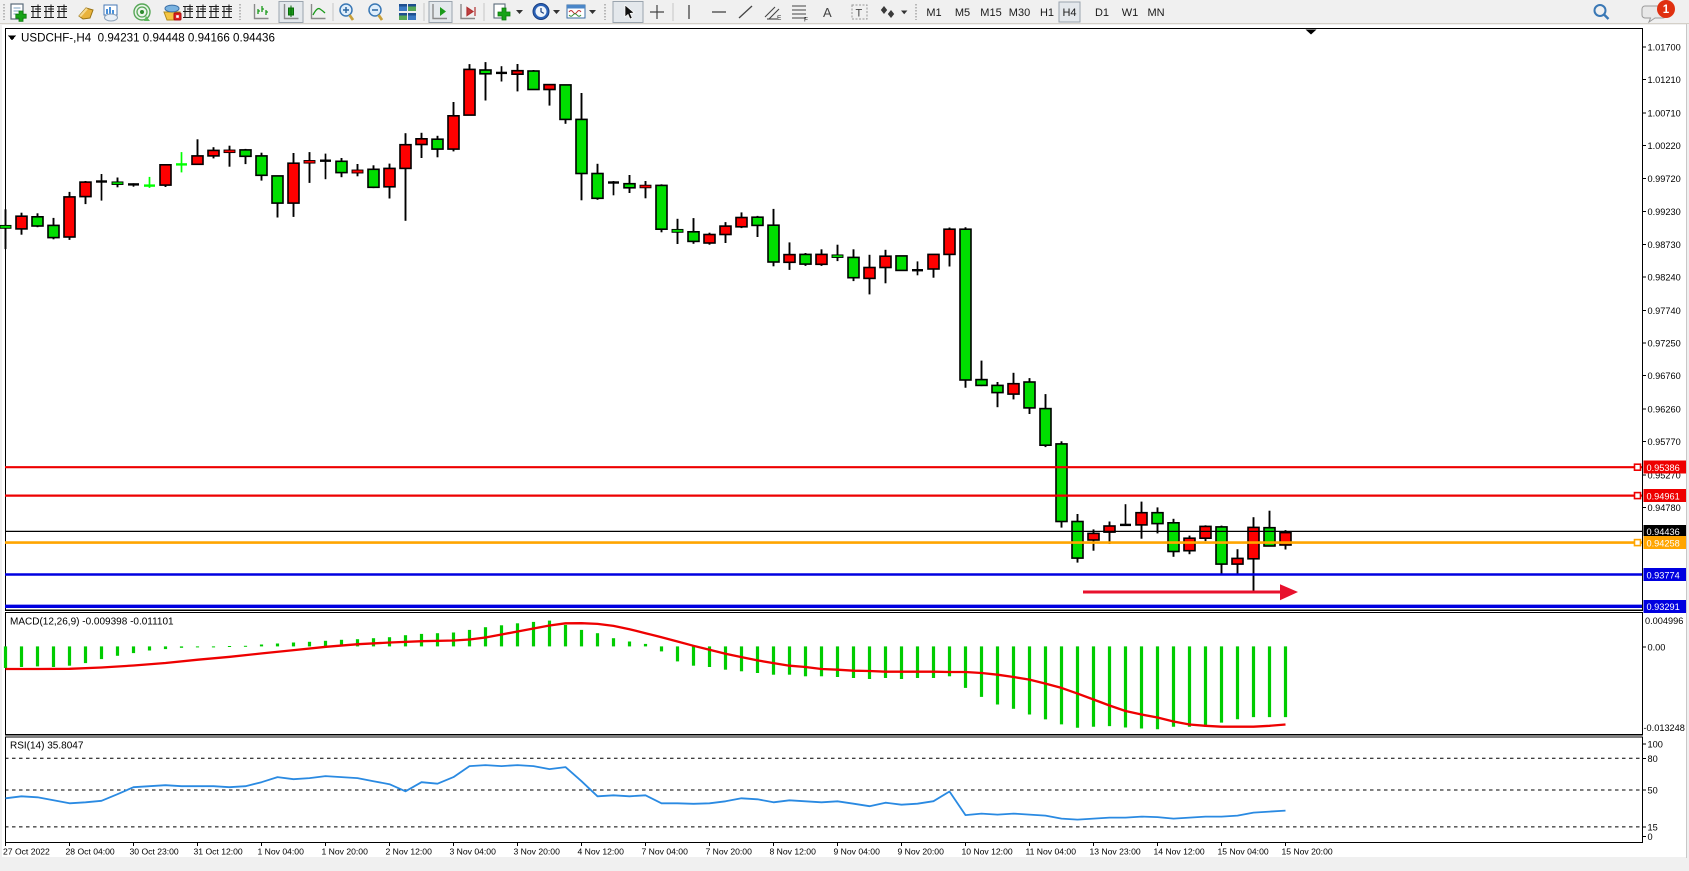 This screenshot has width=1689, height=871. Describe the element at coordinates (1664, 442) in the screenshot. I see `svg-text: 0.95770` at that location.